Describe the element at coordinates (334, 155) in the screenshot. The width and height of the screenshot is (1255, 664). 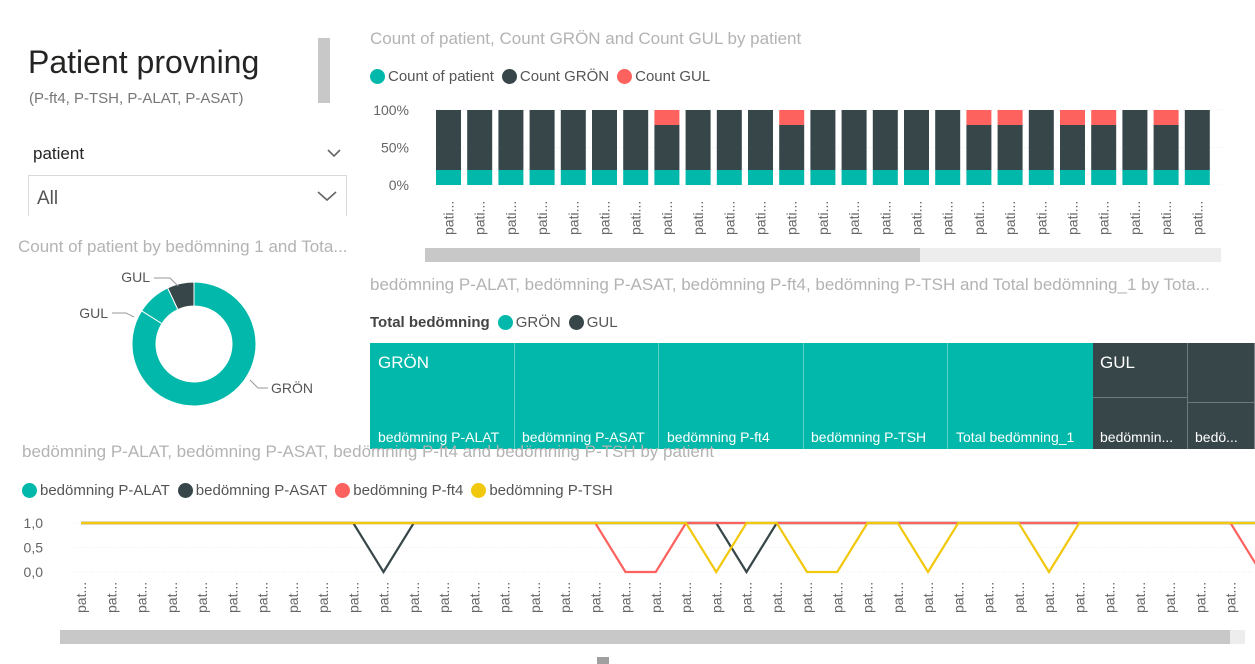
I see `slicer-collapse-button` at that location.